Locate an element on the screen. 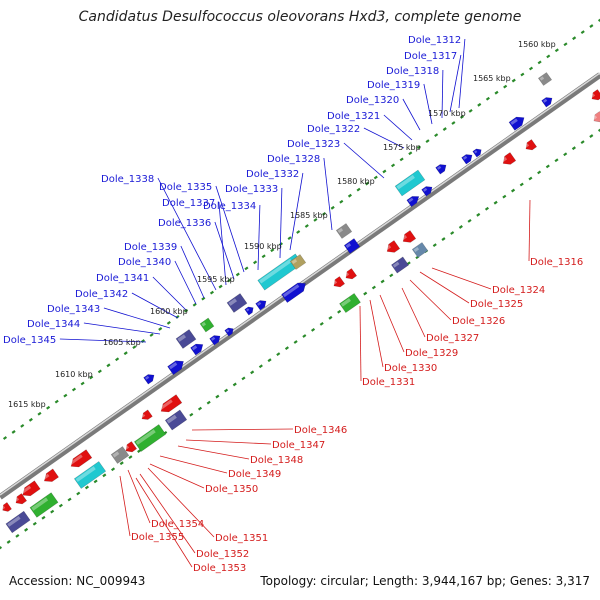 This screenshot has width=600, height=600. gene-label: Dole_1338 is located at coordinates (127, 179).